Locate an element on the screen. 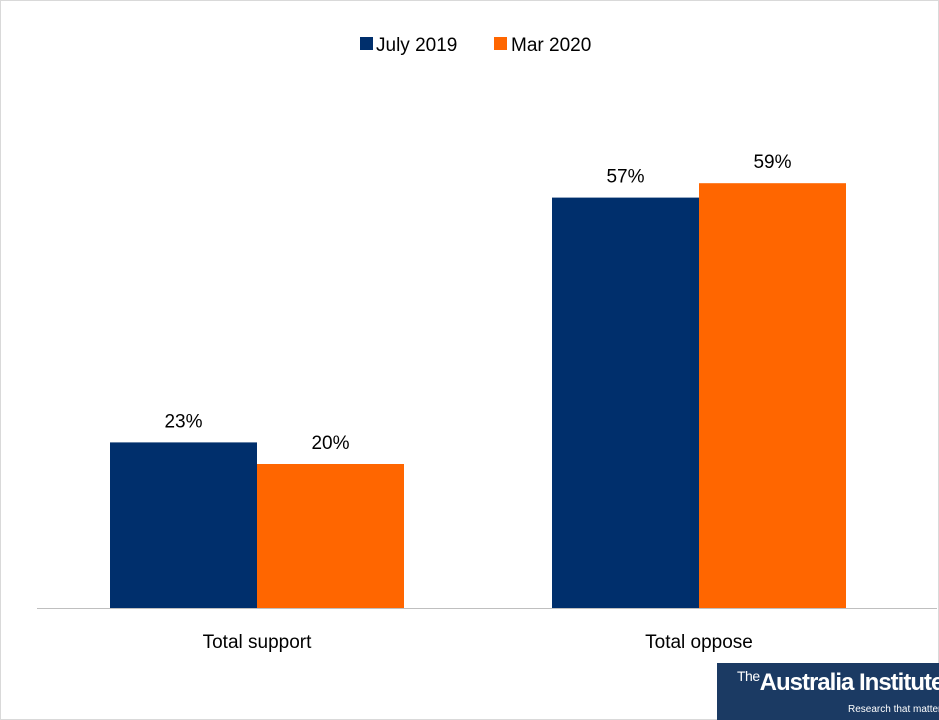 The width and height of the screenshot is (939, 720). data-label-mar-2020-total-oppose: 59% is located at coordinates (772, 162).